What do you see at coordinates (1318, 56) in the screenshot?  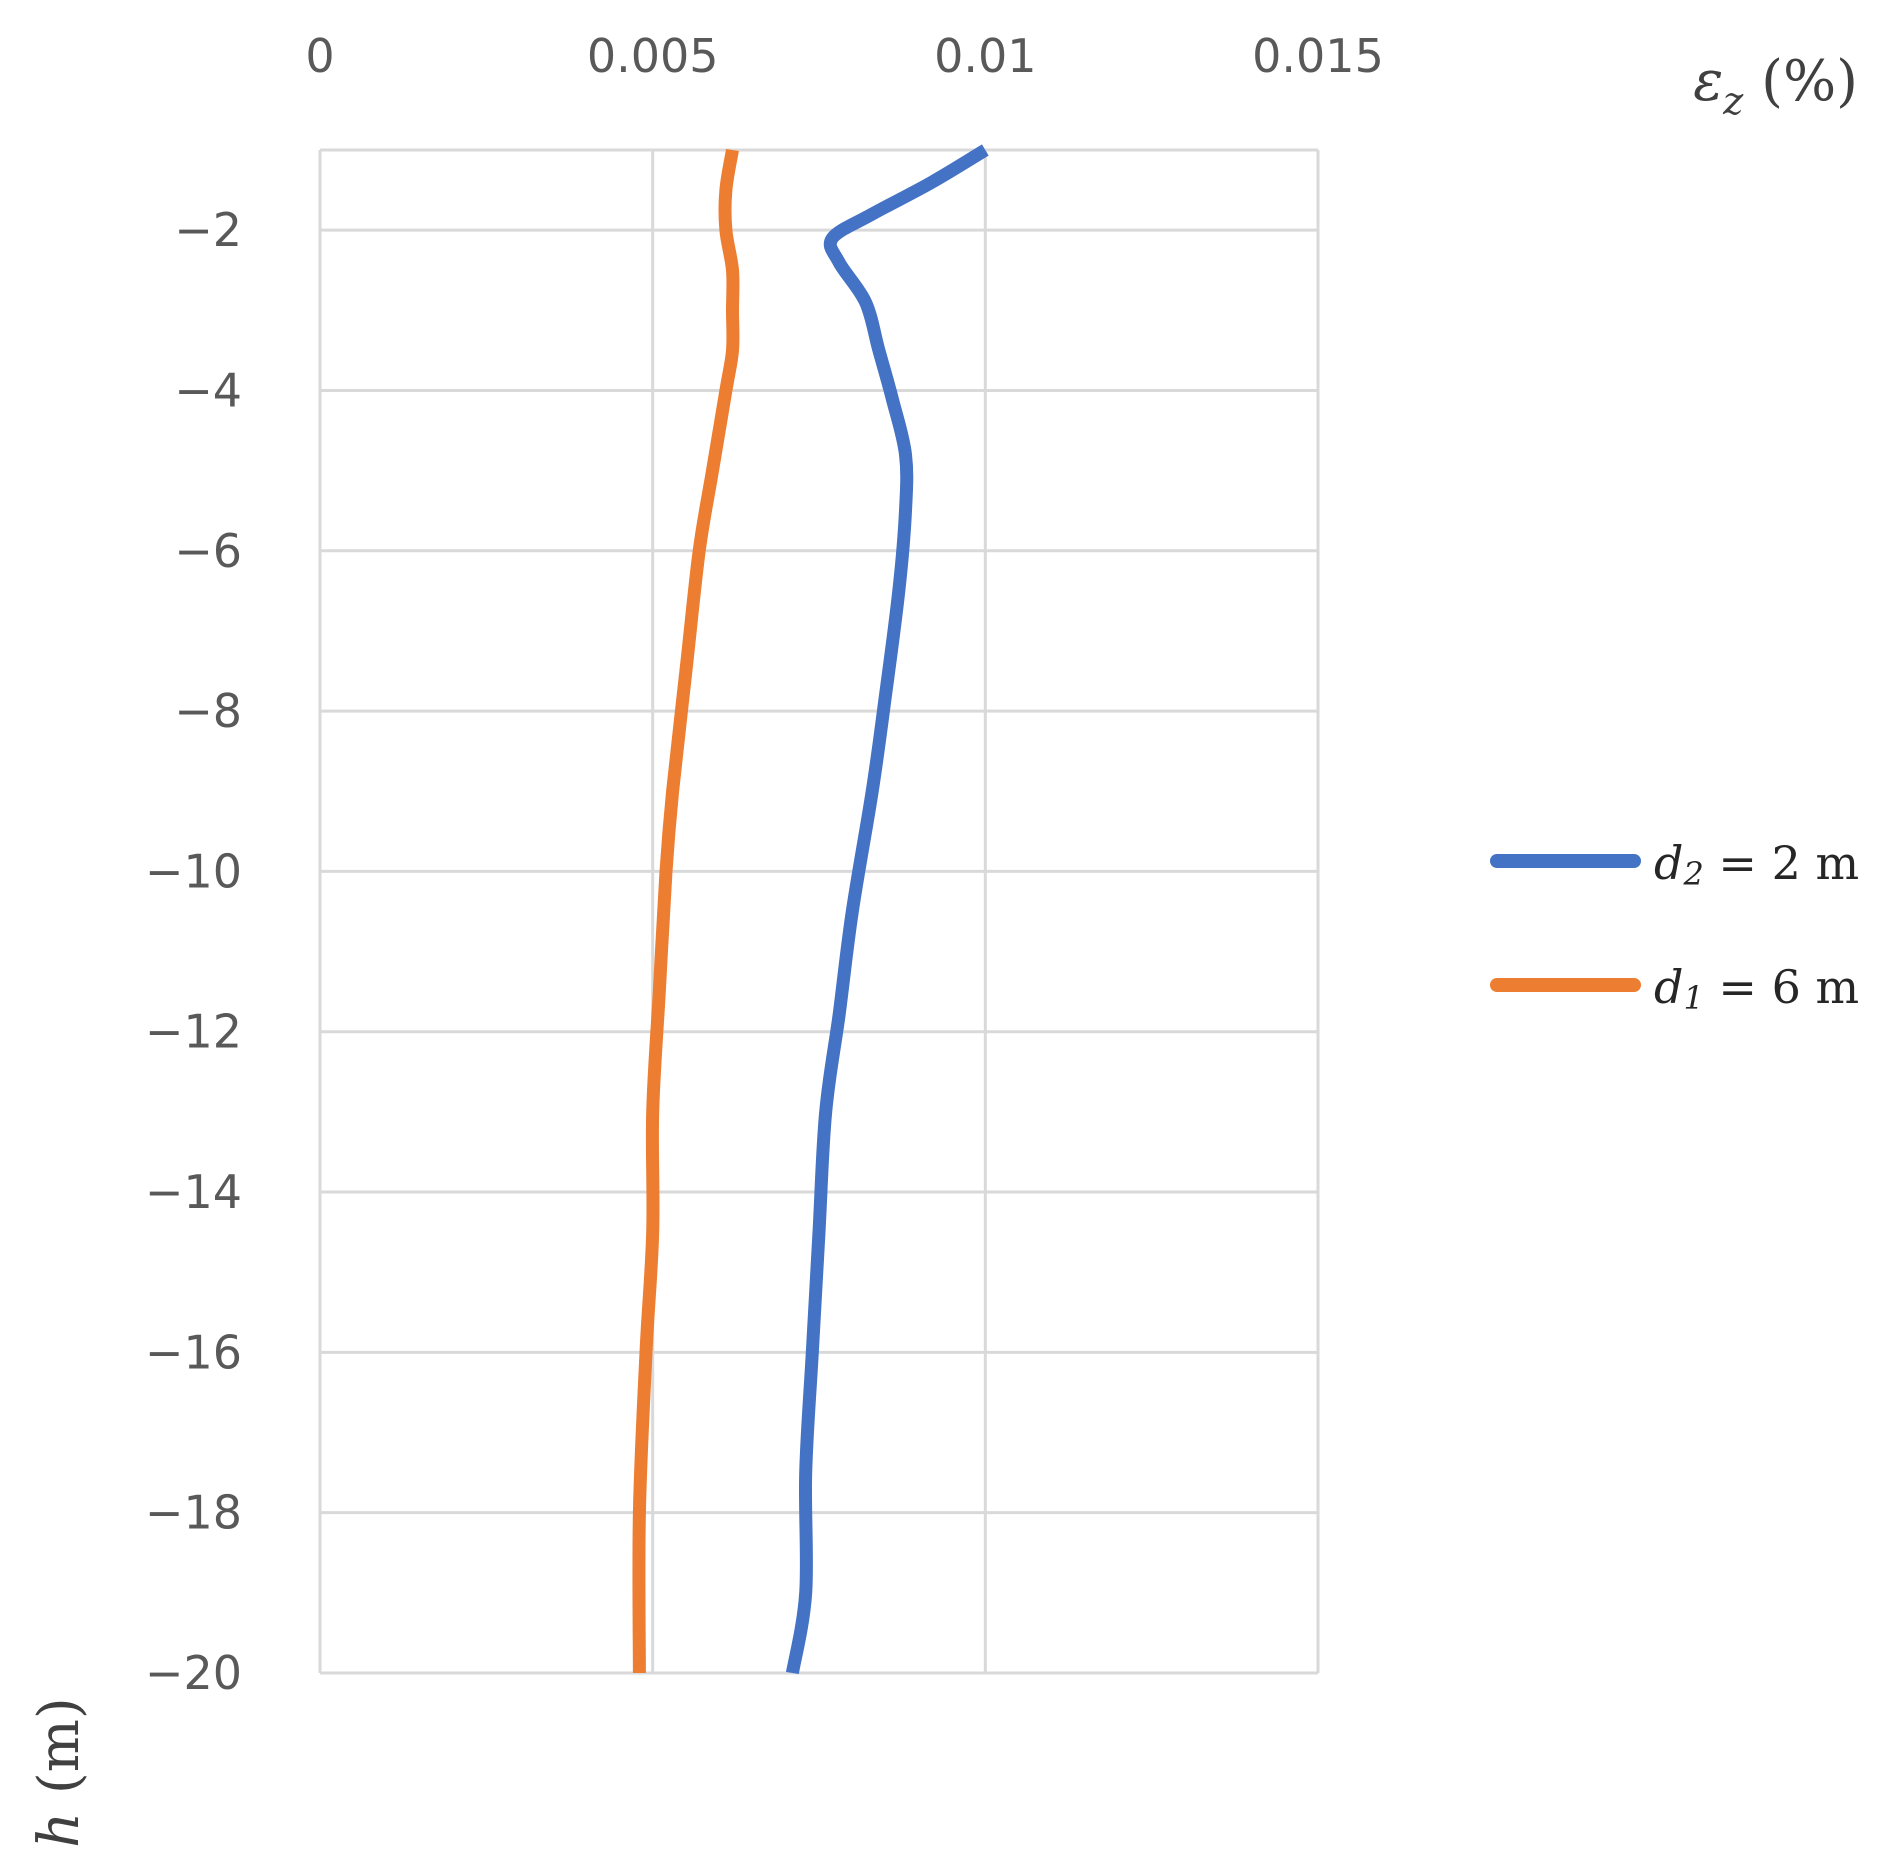 I see `x-tick-label-3: 0.015` at bounding box center [1318, 56].